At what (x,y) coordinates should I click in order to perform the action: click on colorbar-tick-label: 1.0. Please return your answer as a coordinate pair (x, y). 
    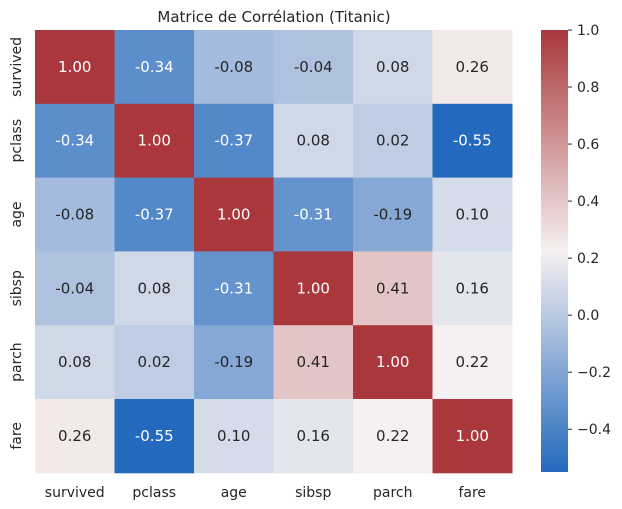
    Looking at the image, I should click on (588, 31).